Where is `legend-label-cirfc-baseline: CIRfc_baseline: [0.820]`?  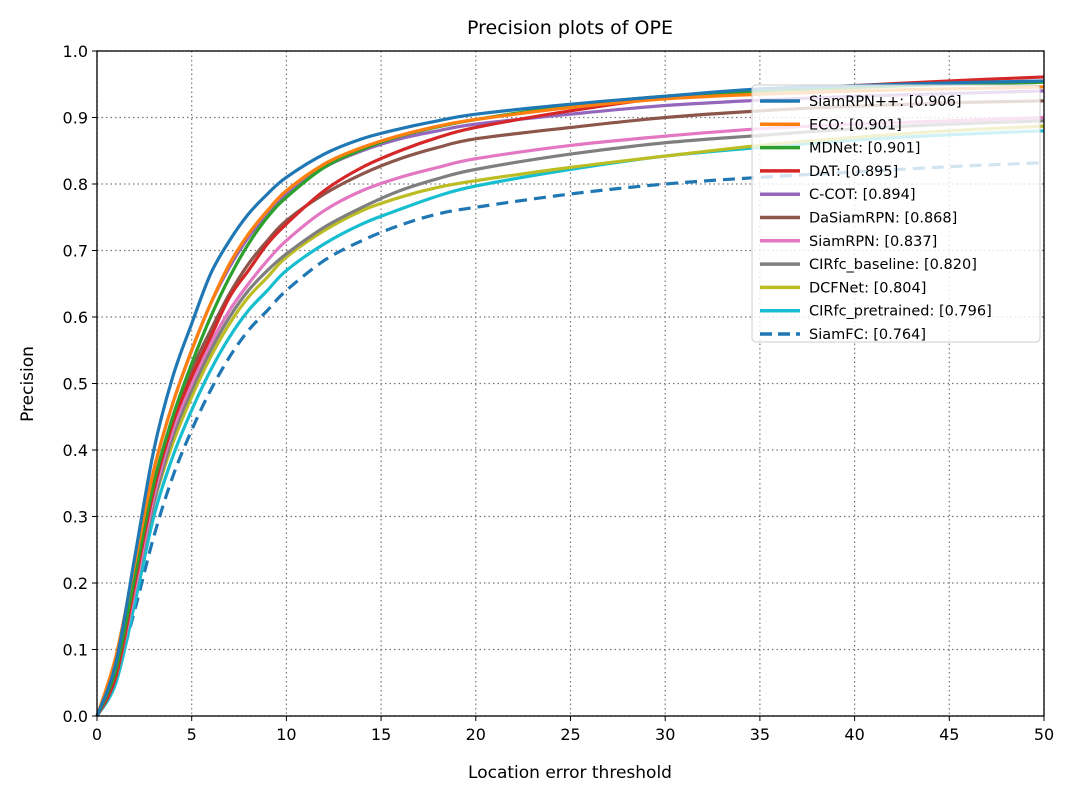 legend-label-cirfc-baseline: CIRfc_baseline: [0.820] is located at coordinates (893, 265).